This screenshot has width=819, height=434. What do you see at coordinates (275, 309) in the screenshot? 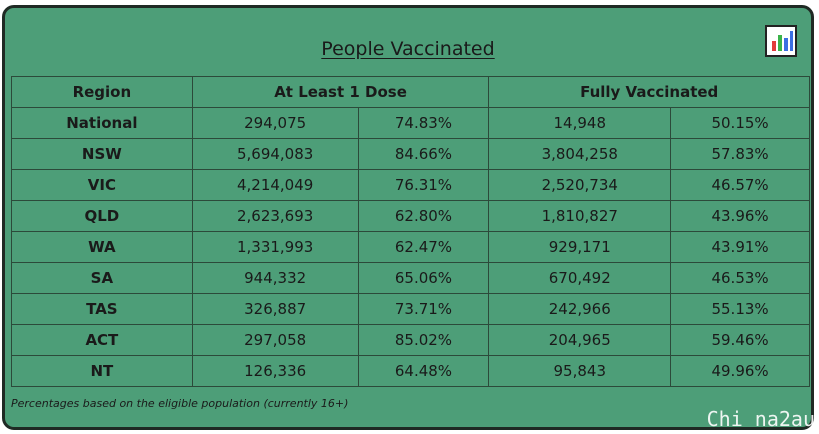
I see `value-cell: 326,887` at bounding box center [275, 309].